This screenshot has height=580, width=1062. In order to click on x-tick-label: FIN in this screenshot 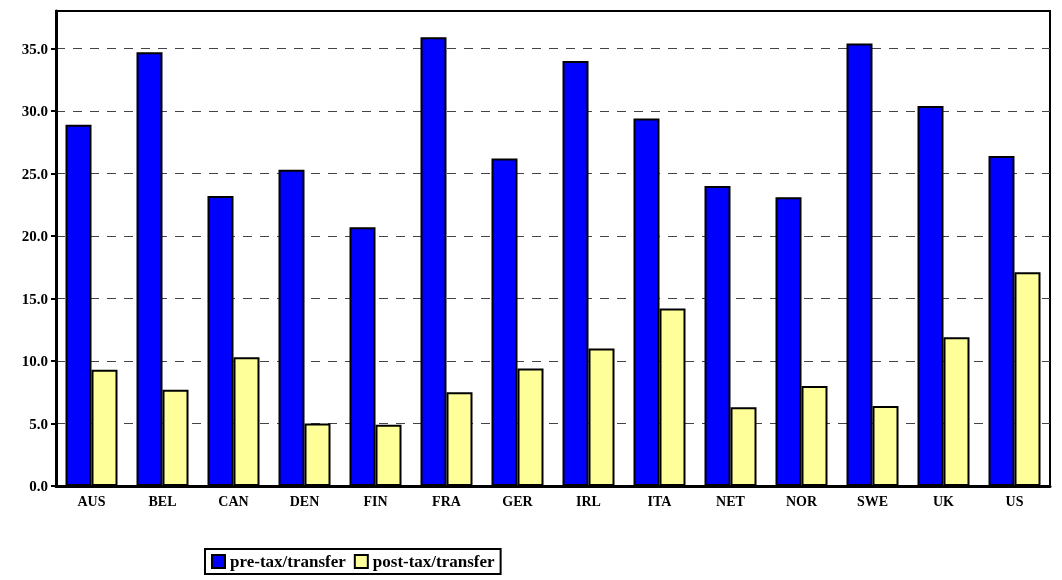, I will do `click(375, 501)`.